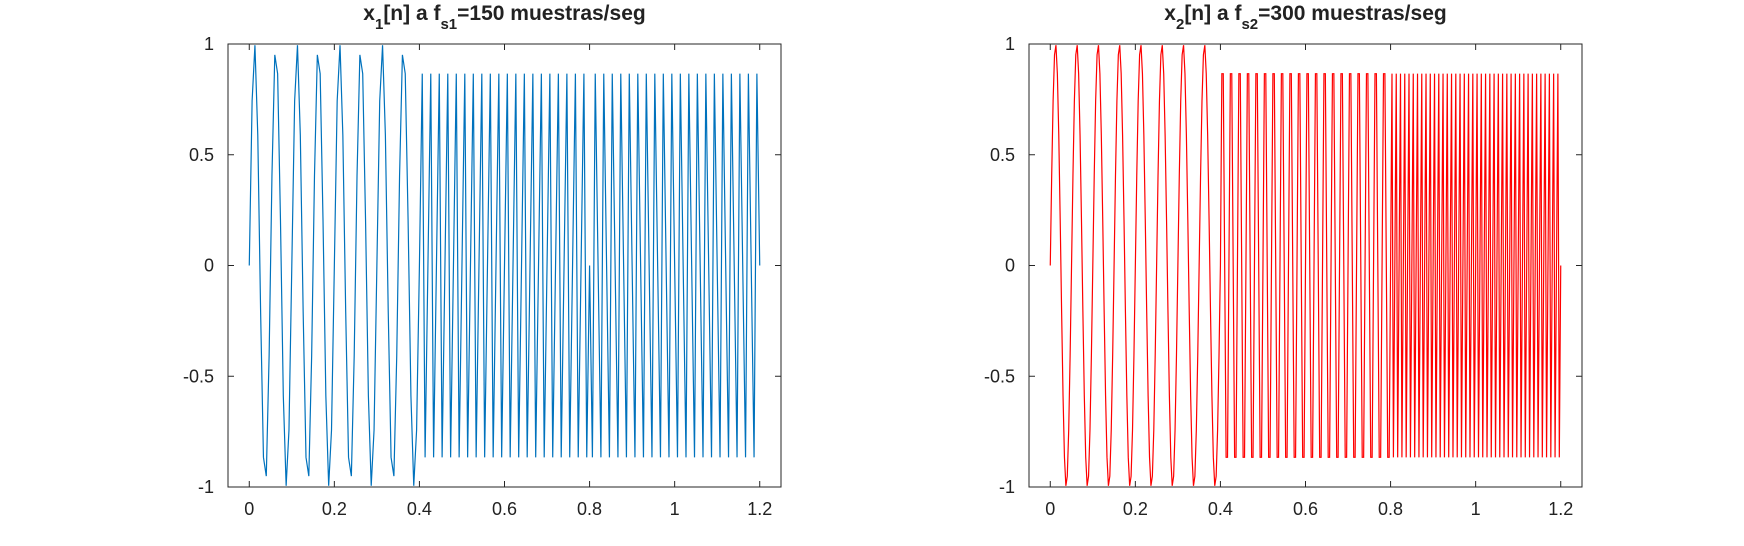  What do you see at coordinates (551, 13) in the screenshot?
I see `title-part: =150 muestras/seg` at bounding box center [551, 13].